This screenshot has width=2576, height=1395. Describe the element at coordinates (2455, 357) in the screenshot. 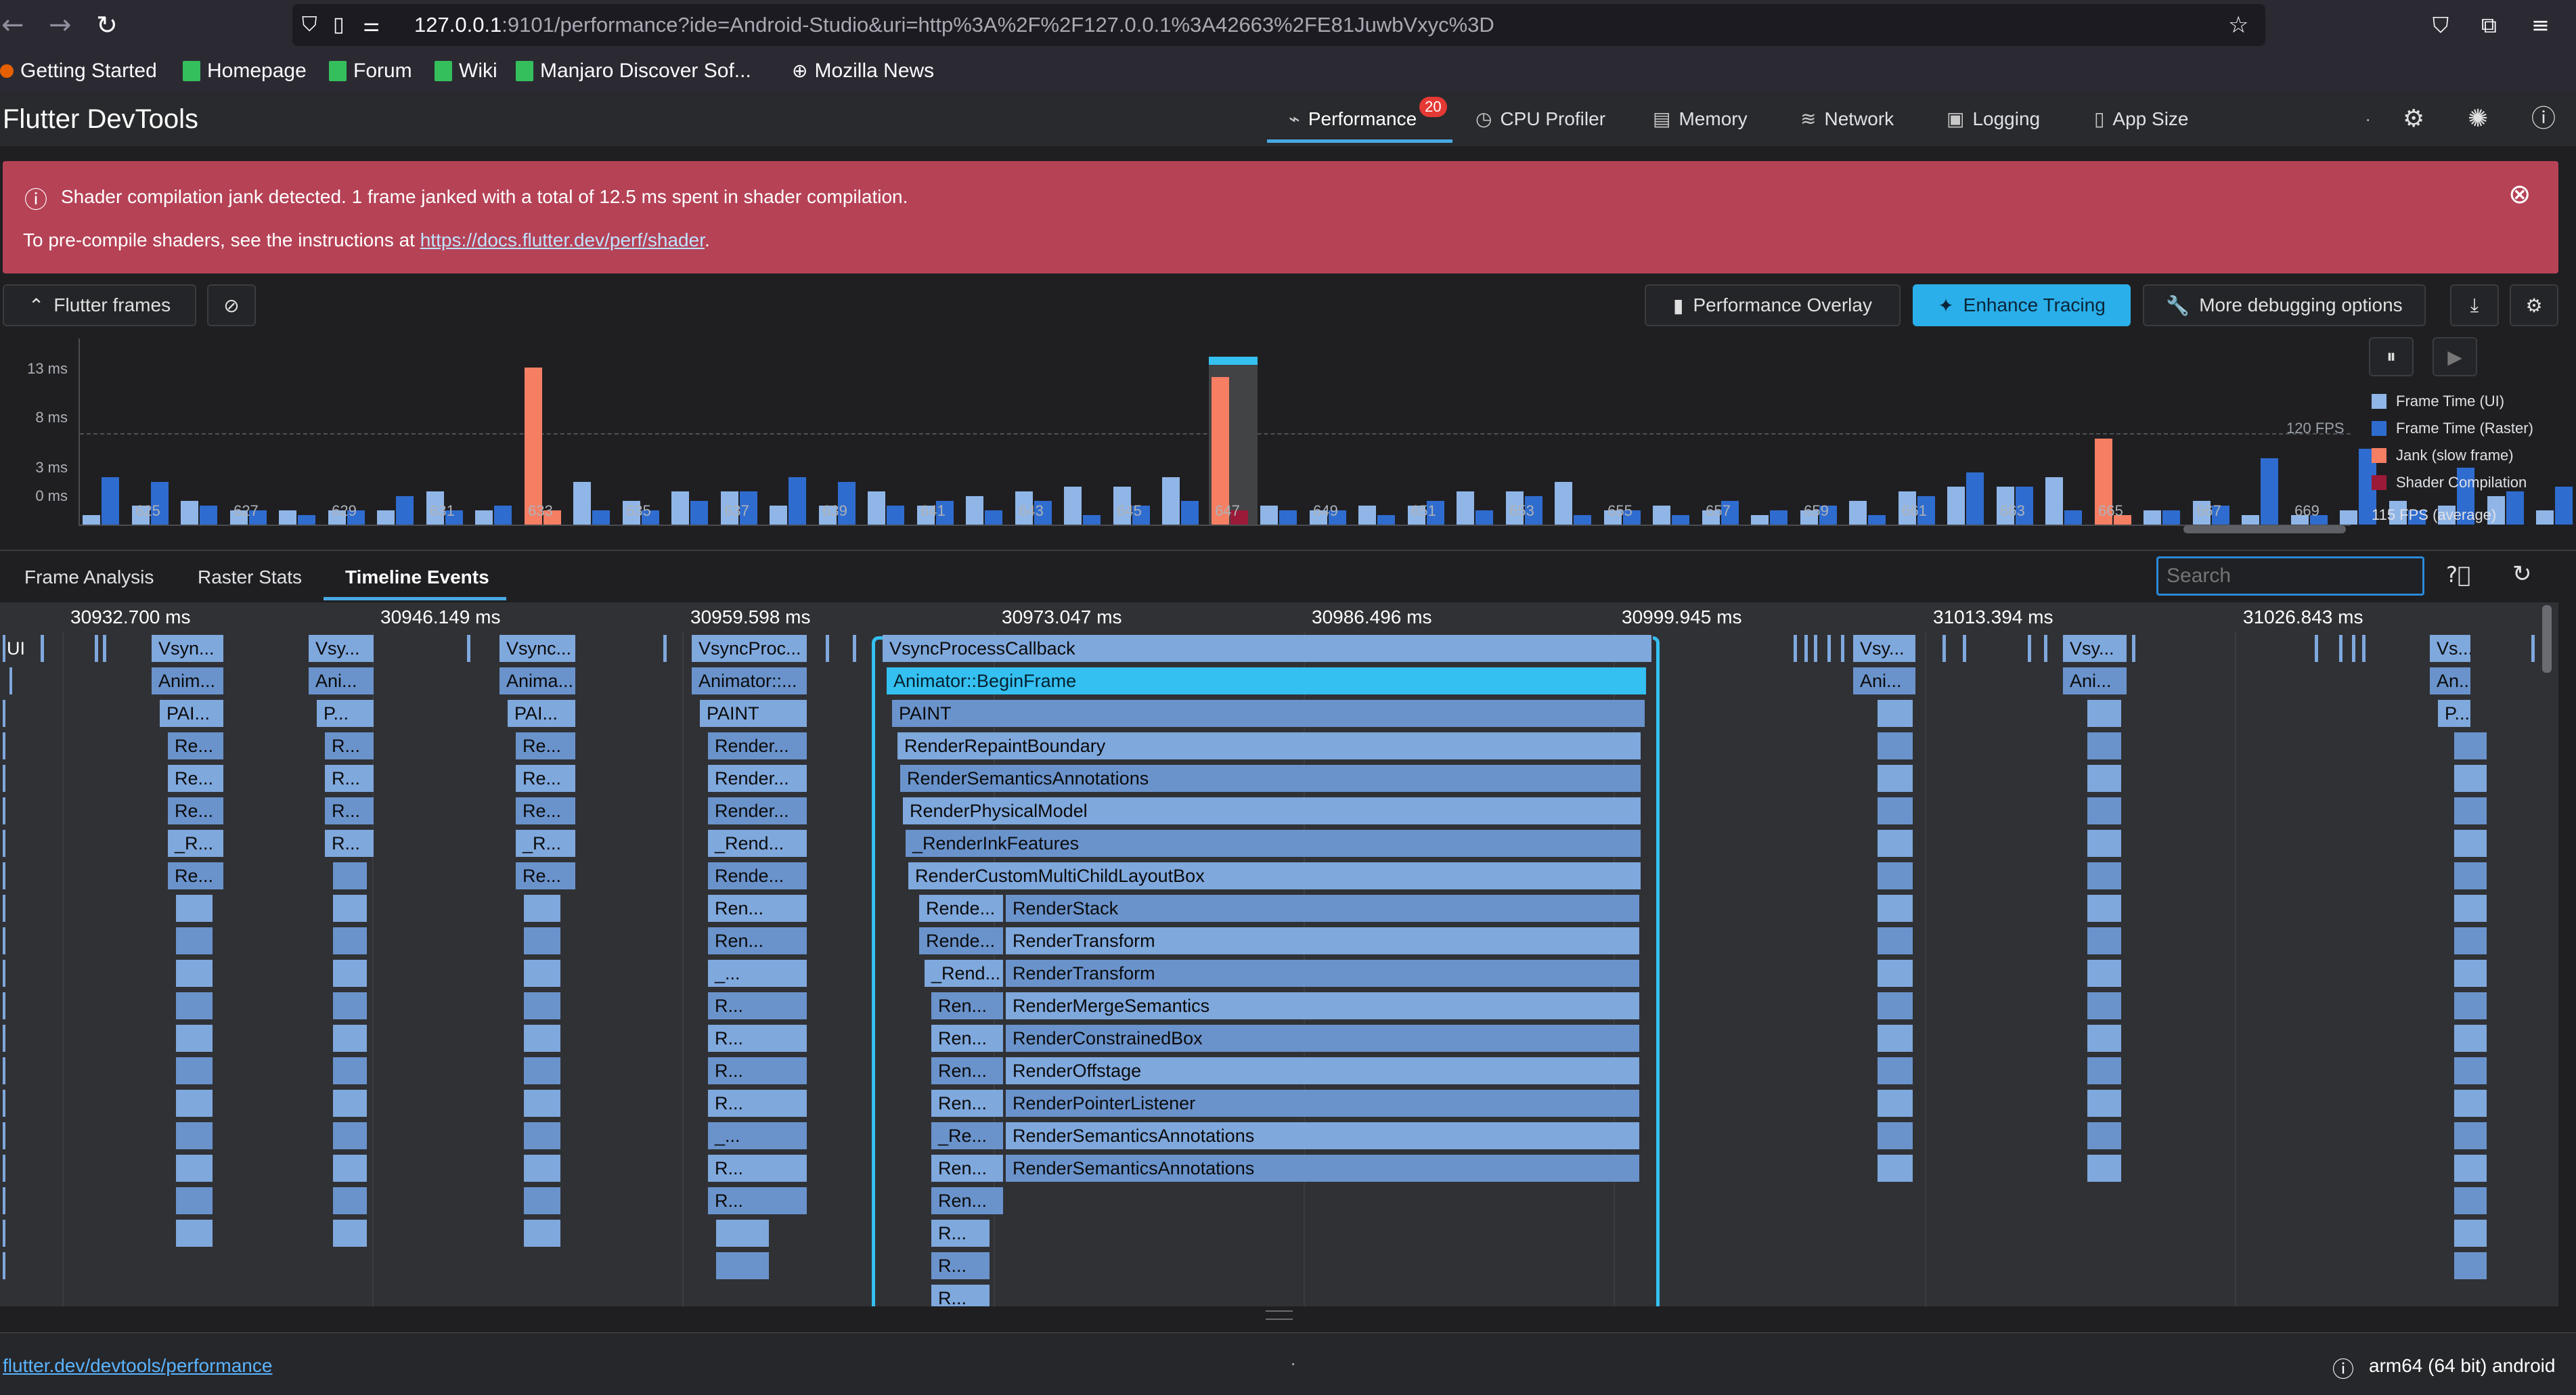

I see `resume-button: ▶` at that location.